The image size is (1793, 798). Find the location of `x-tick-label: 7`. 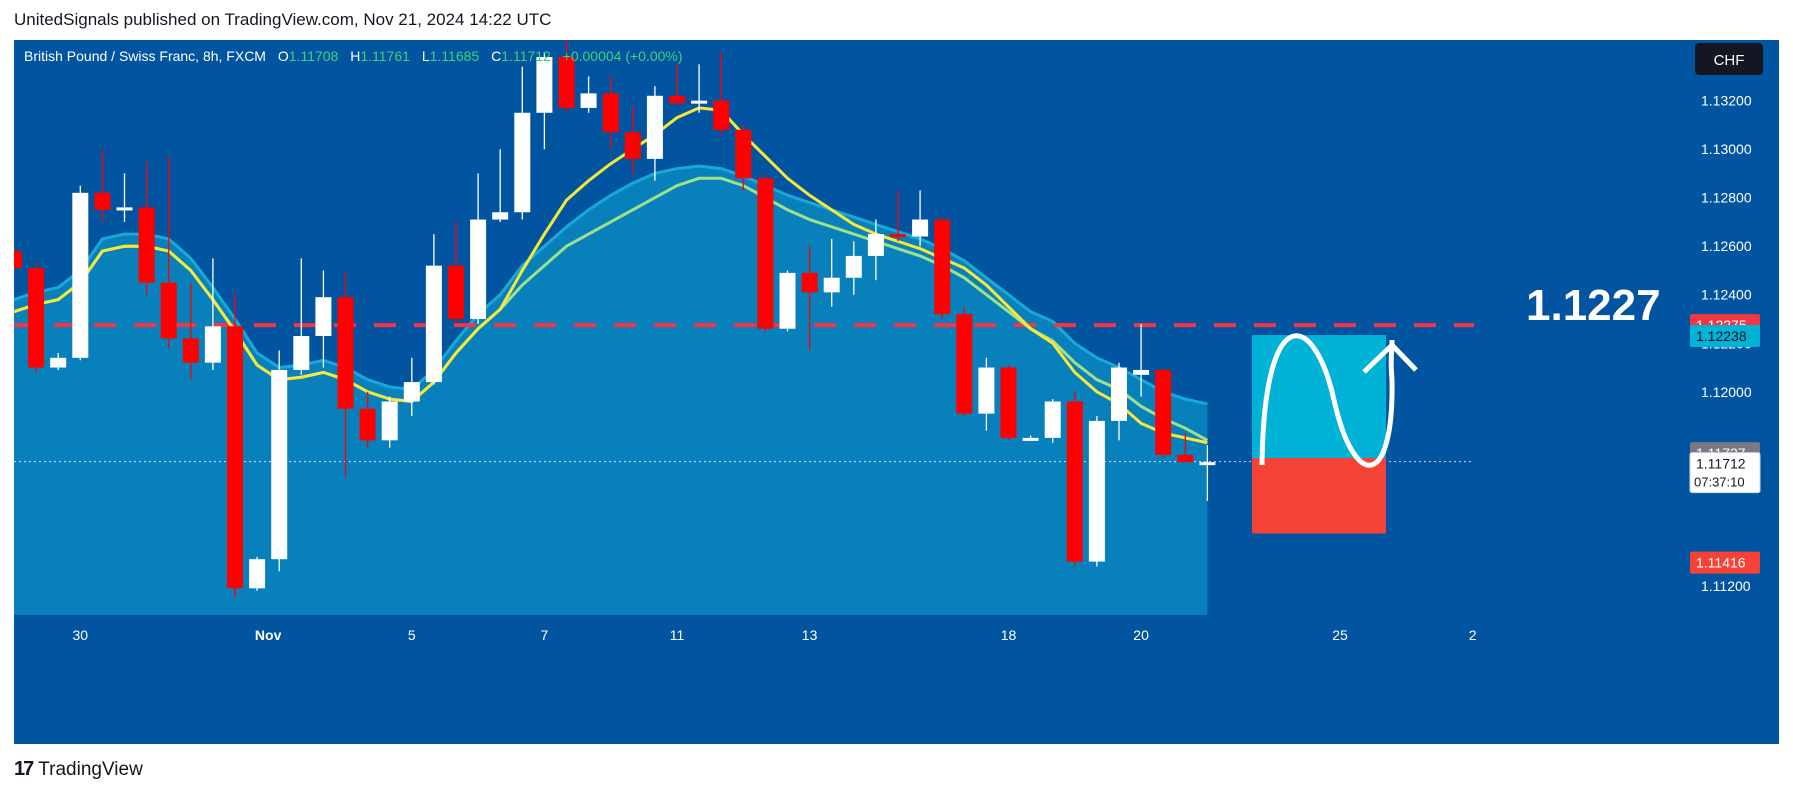

x-tick-label: 7 is located at coordinates (545, 635).